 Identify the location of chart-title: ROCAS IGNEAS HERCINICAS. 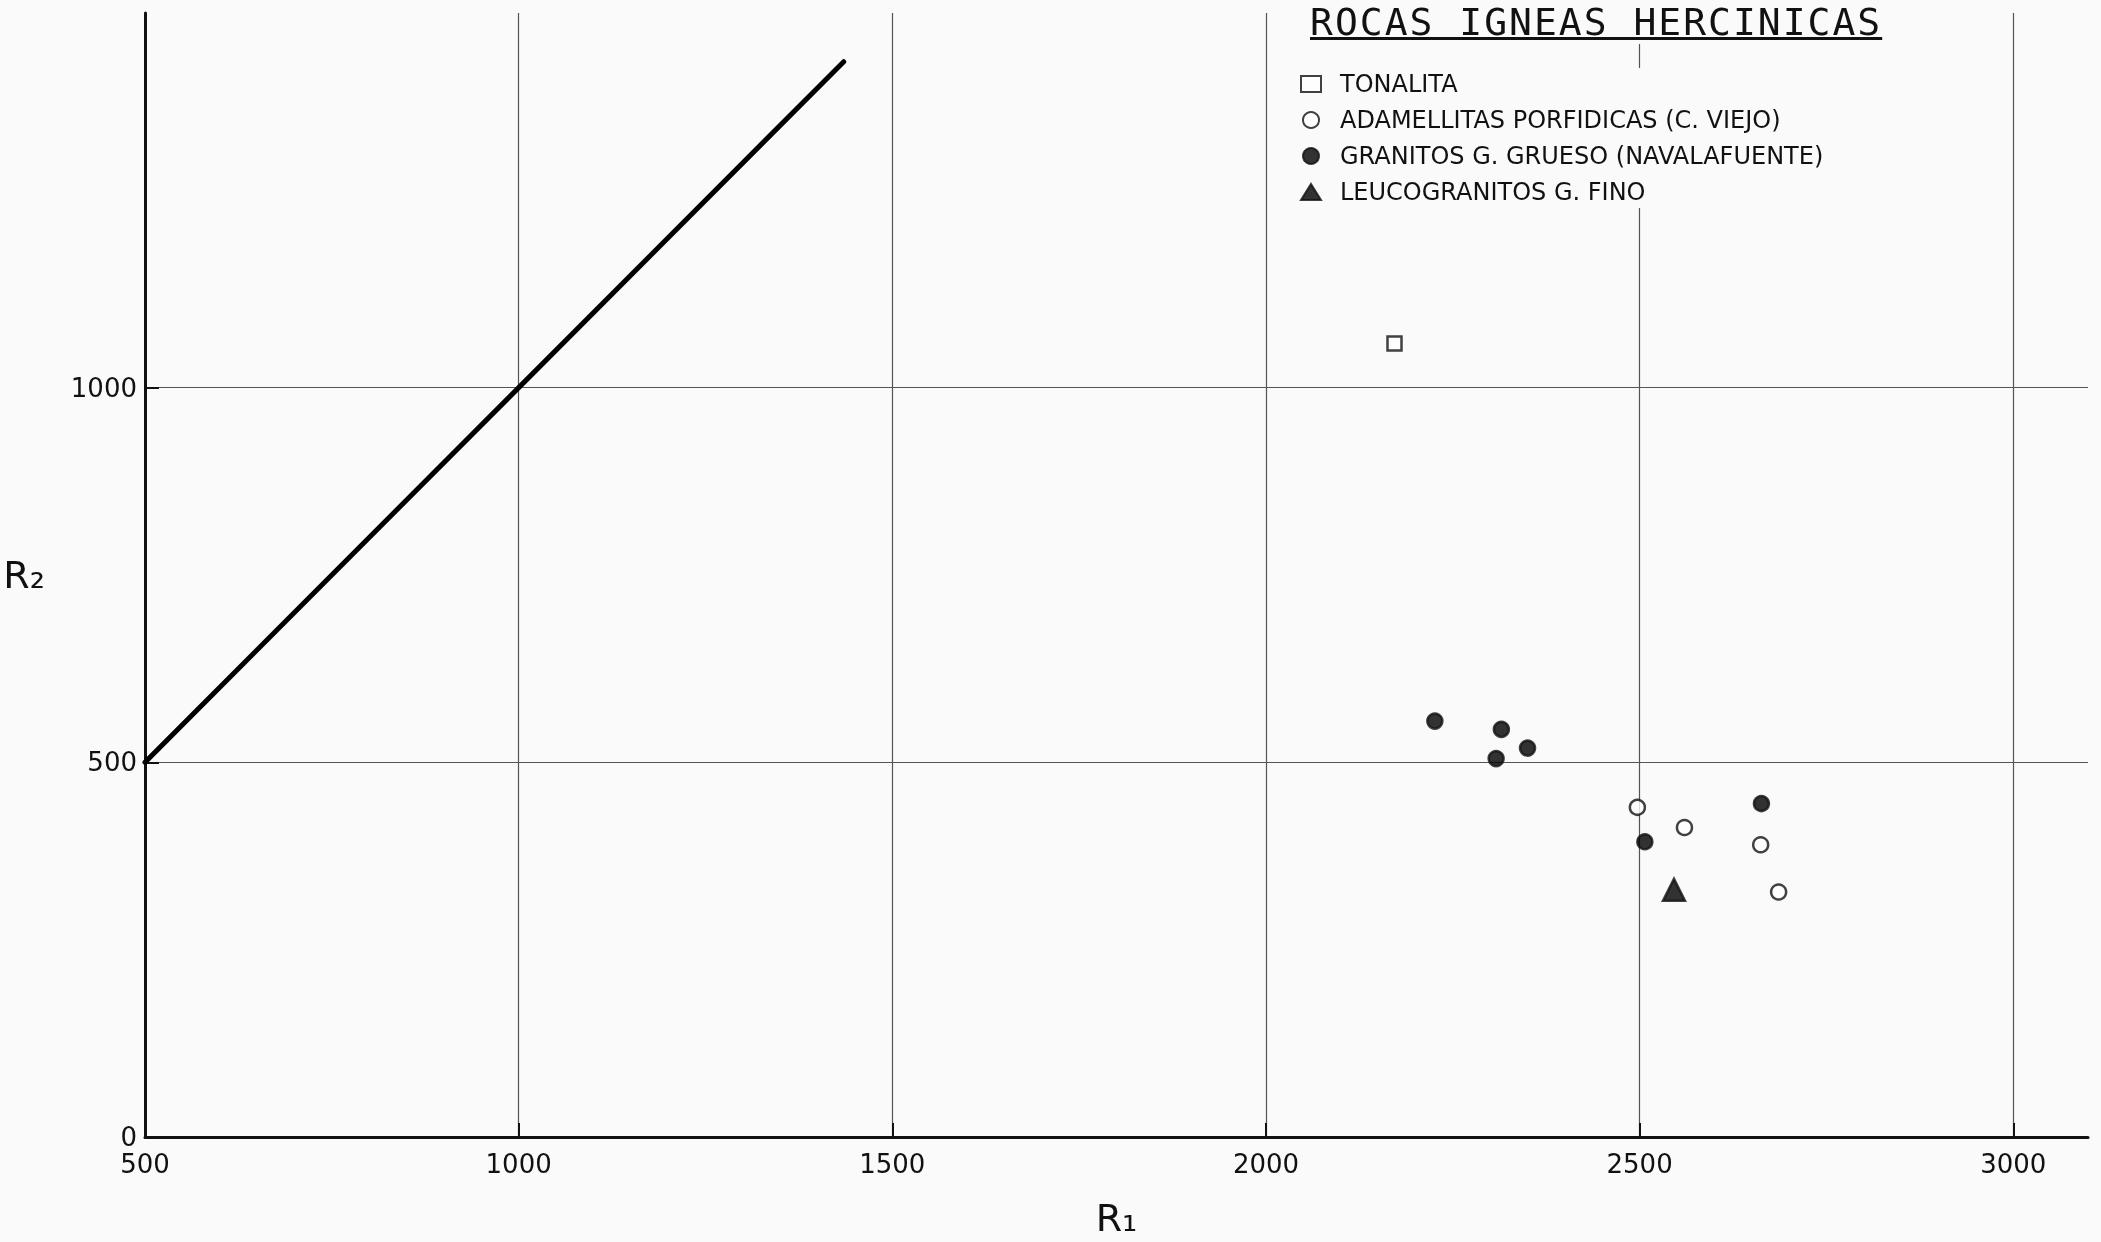
(1596, 22).